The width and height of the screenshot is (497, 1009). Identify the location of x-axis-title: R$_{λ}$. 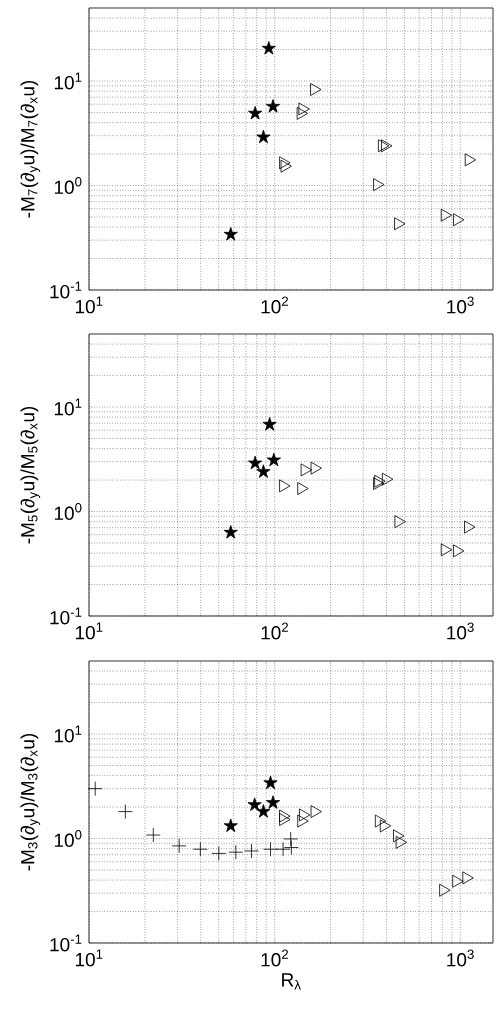
(291, 981).